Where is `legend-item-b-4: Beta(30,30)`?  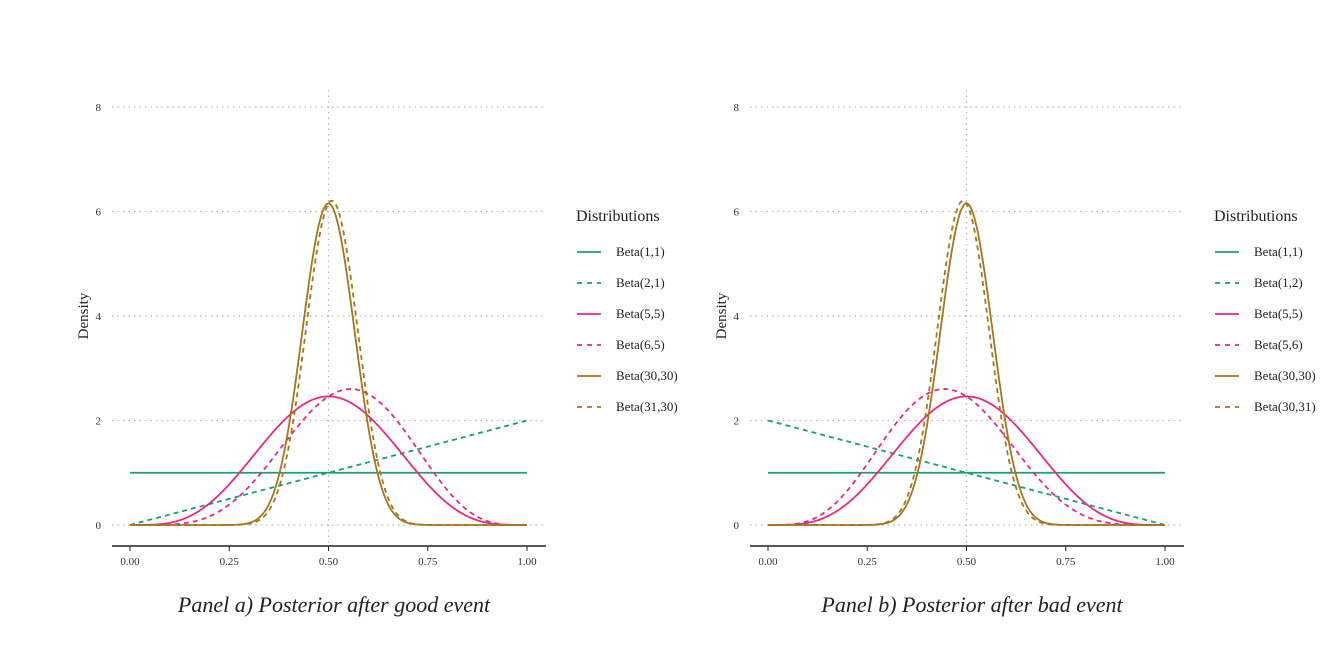 legend-item-b-4: Beta(30,30) is located at coordinates (1275, 375).